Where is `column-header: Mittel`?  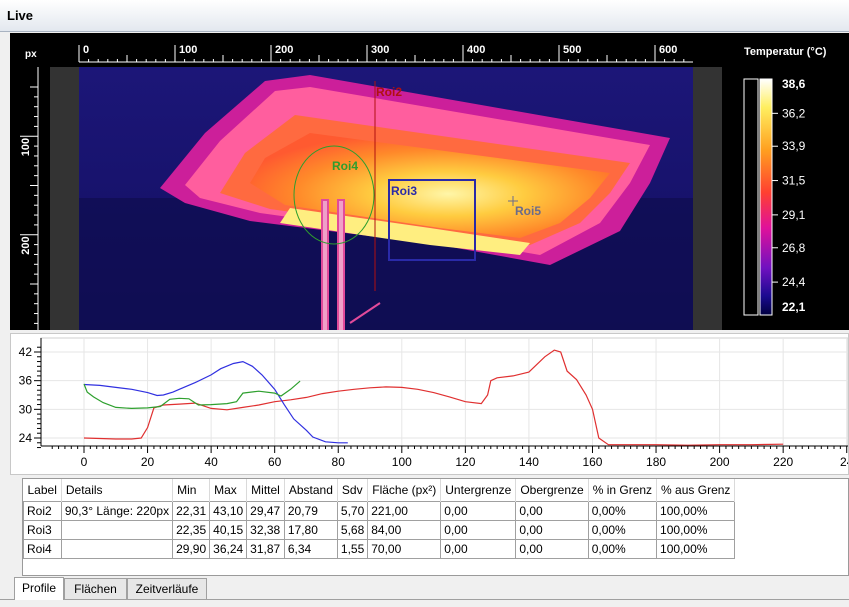 column-header: Mittel is located at coordinates (266, 490).